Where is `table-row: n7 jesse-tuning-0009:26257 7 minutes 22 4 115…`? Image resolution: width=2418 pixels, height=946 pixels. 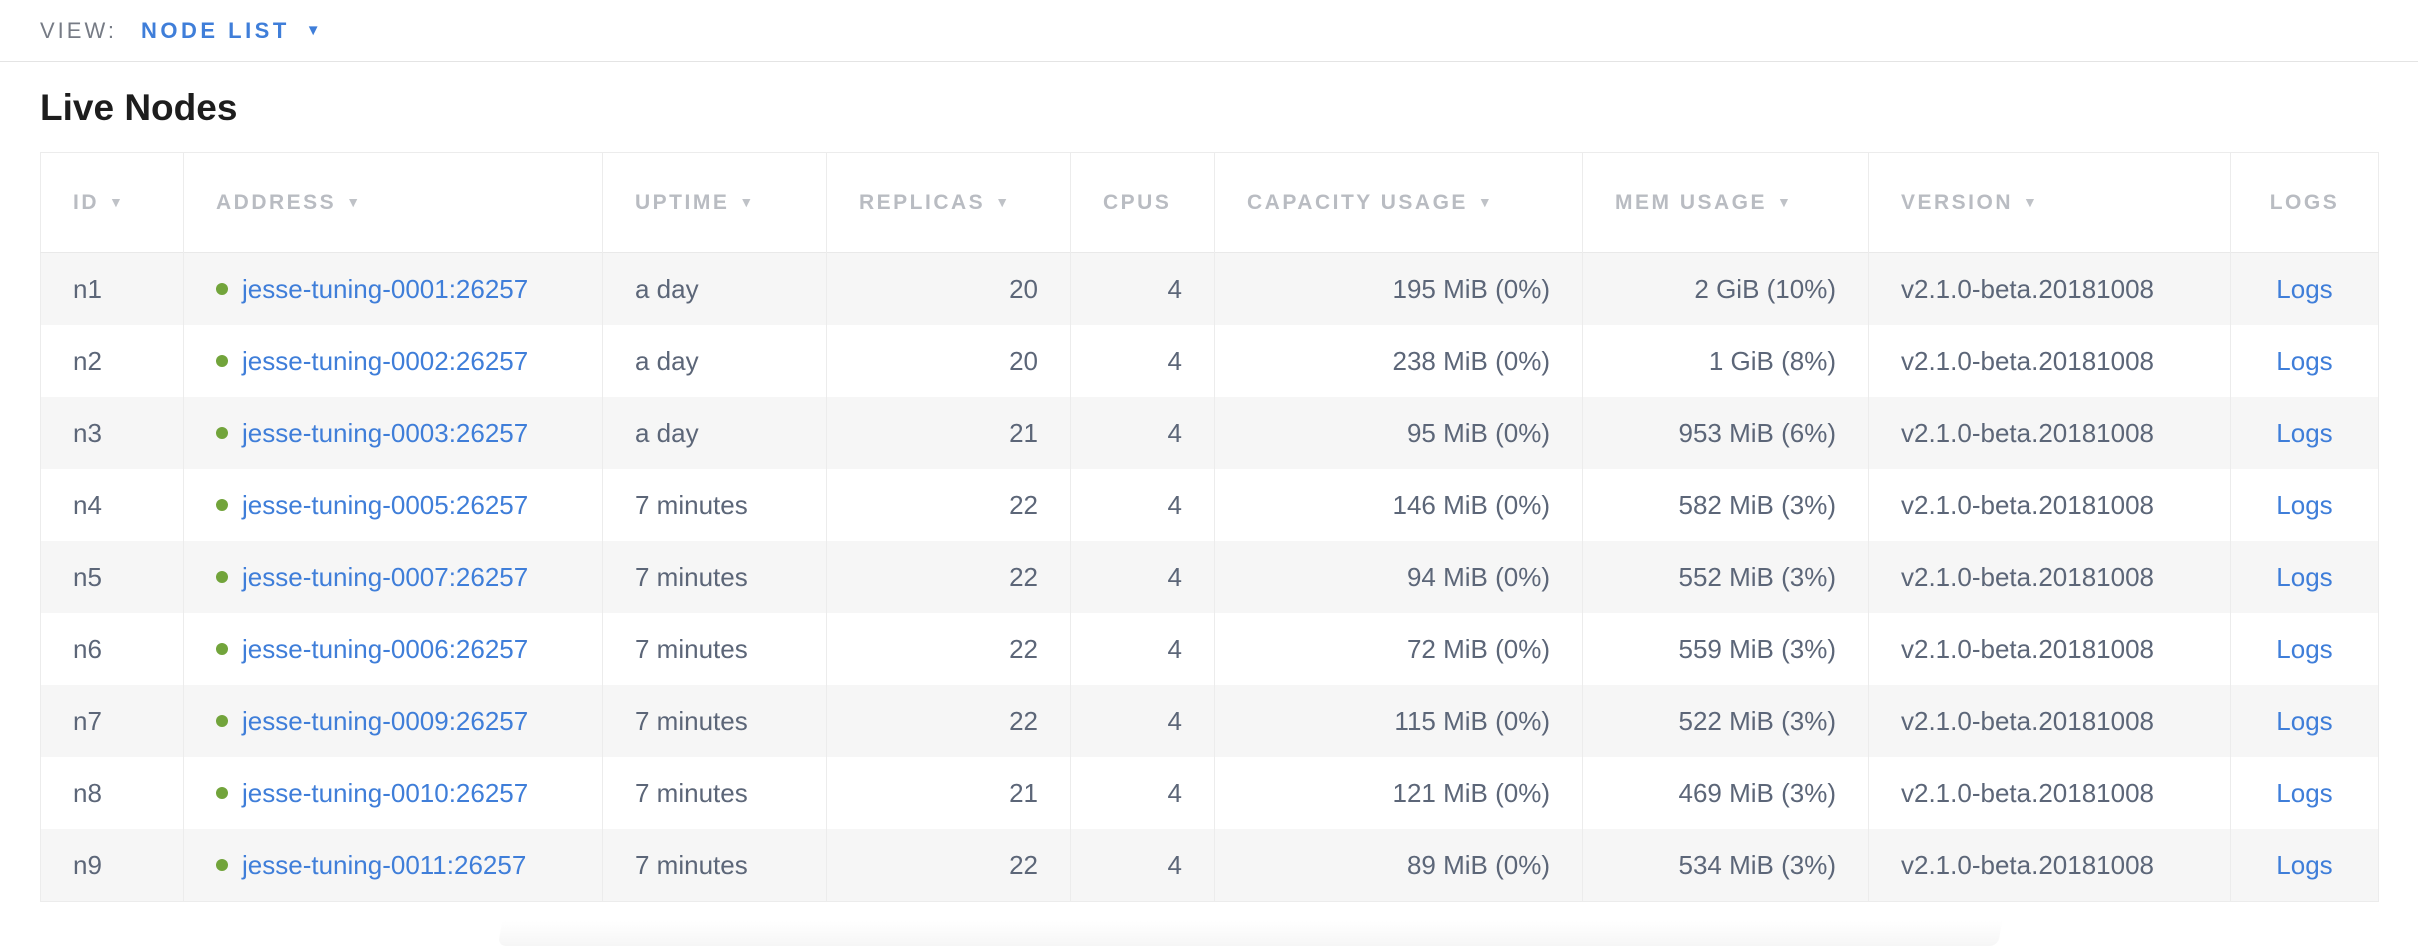 table-row: n7 jesse-tuning-0009:26257 7 minutes 22 4 115… is located at coordinates (1209, 721).